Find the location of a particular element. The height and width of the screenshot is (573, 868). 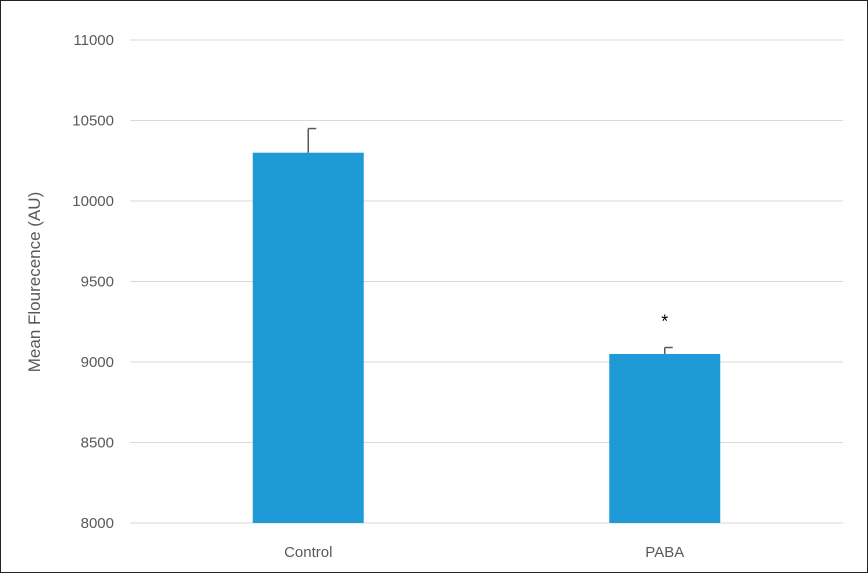

x-tick-labels: Control PABA is located at coordinates (484, 552).